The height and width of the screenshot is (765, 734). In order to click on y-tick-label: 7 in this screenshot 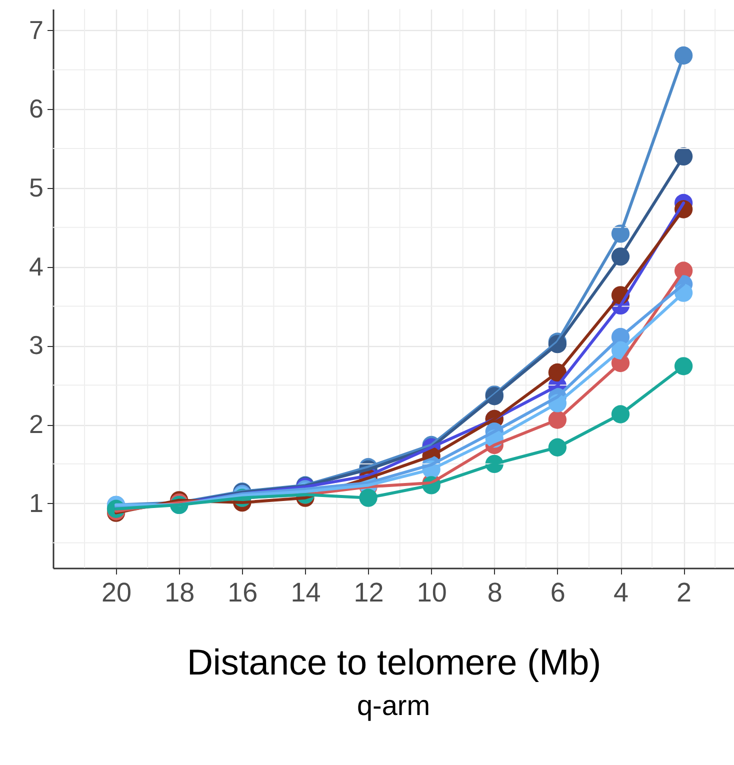, I will do `click(36, 29)`.